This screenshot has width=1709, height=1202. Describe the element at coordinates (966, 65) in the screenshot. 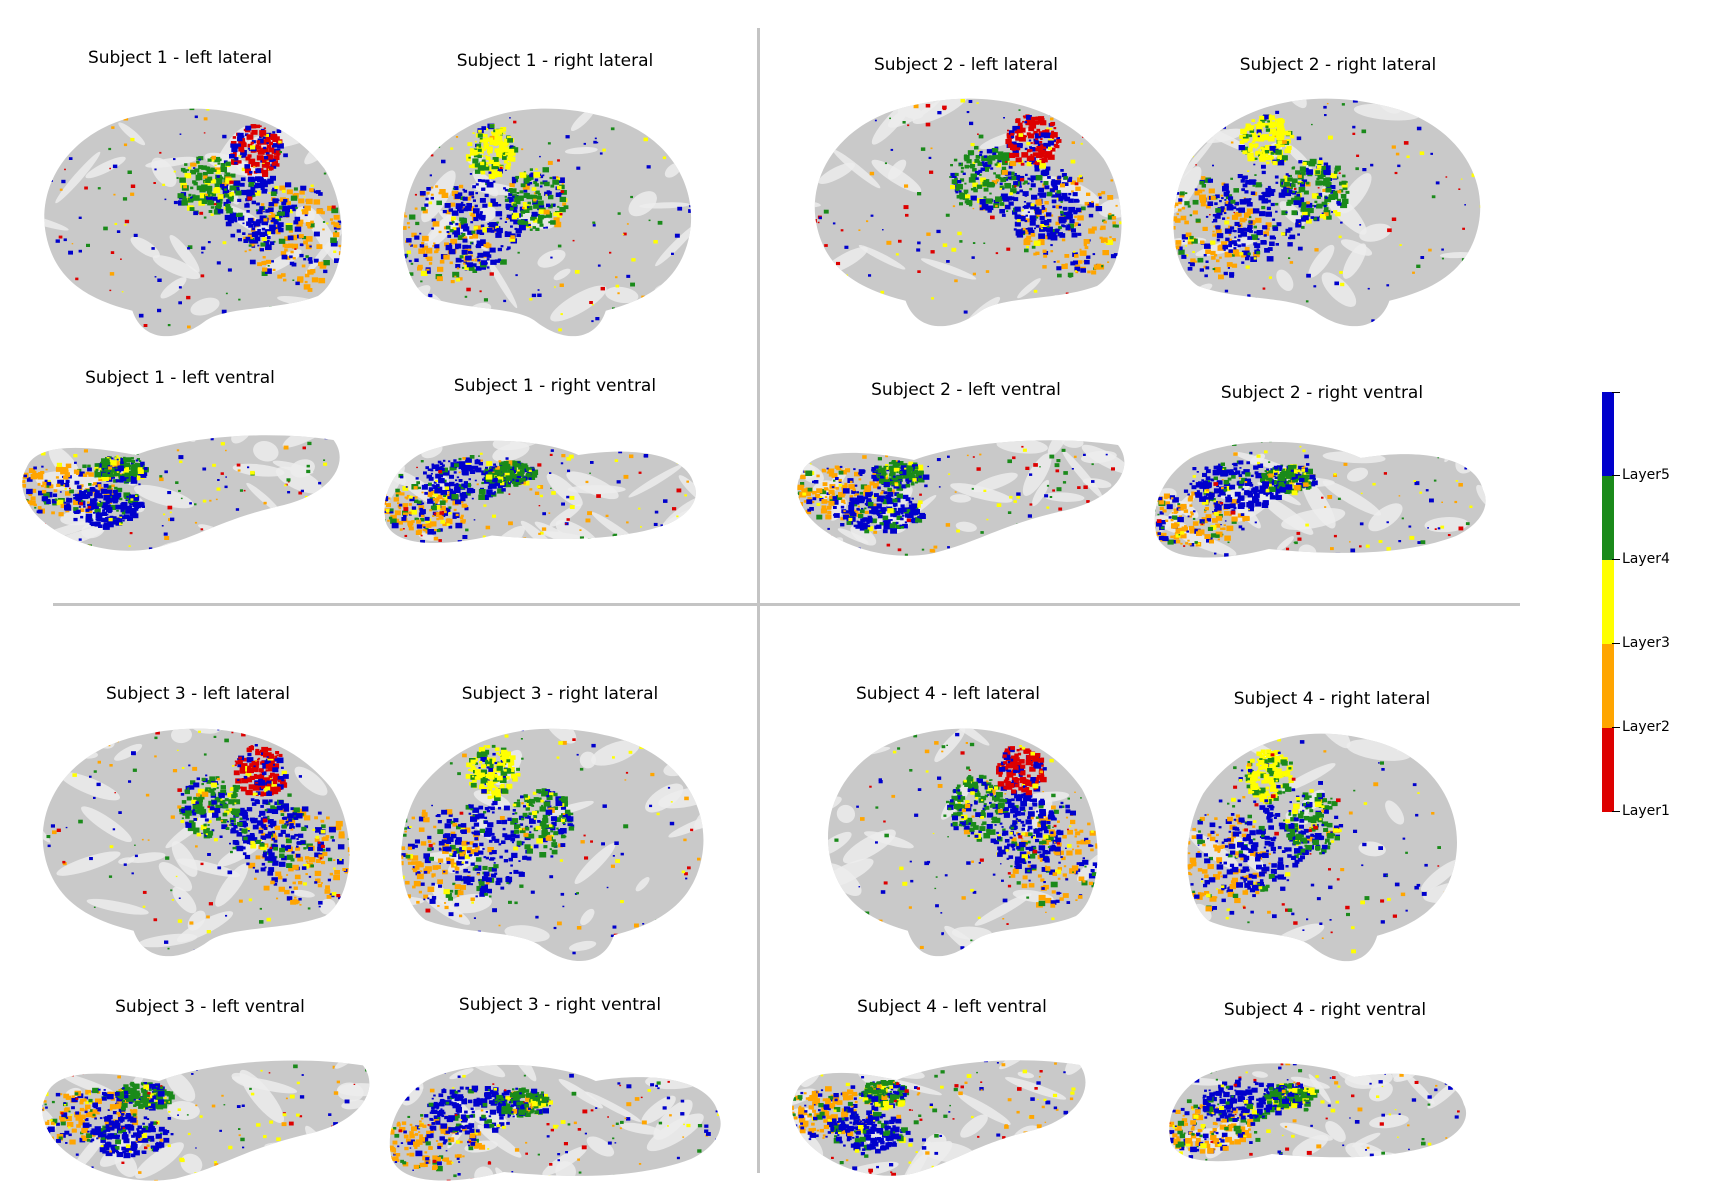

I see `view-title: Subject 2 - left lateral` at that location.